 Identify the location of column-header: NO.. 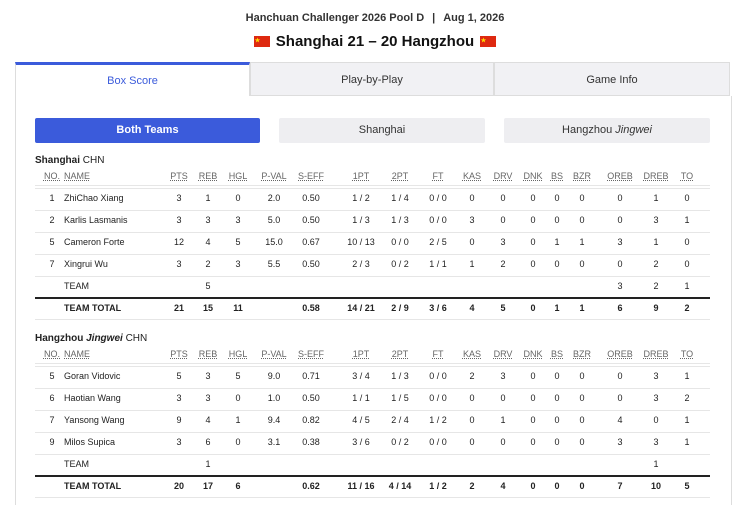
(51, 354).